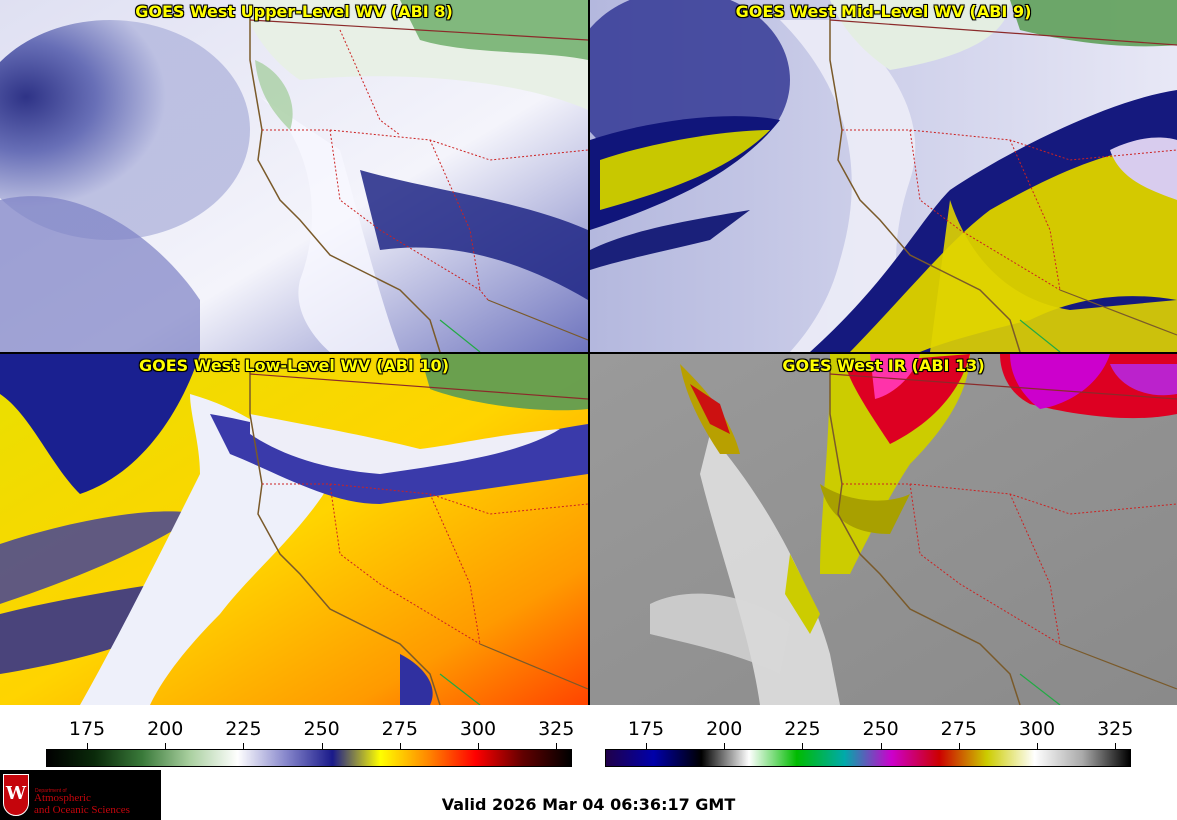 This screenshot has width=1177, height=820. Describe the element at coordinates (294, 727) in the screenshot. I see `wv-colorbar-ticks: 175 200 225 250 275 300 325` at that location.